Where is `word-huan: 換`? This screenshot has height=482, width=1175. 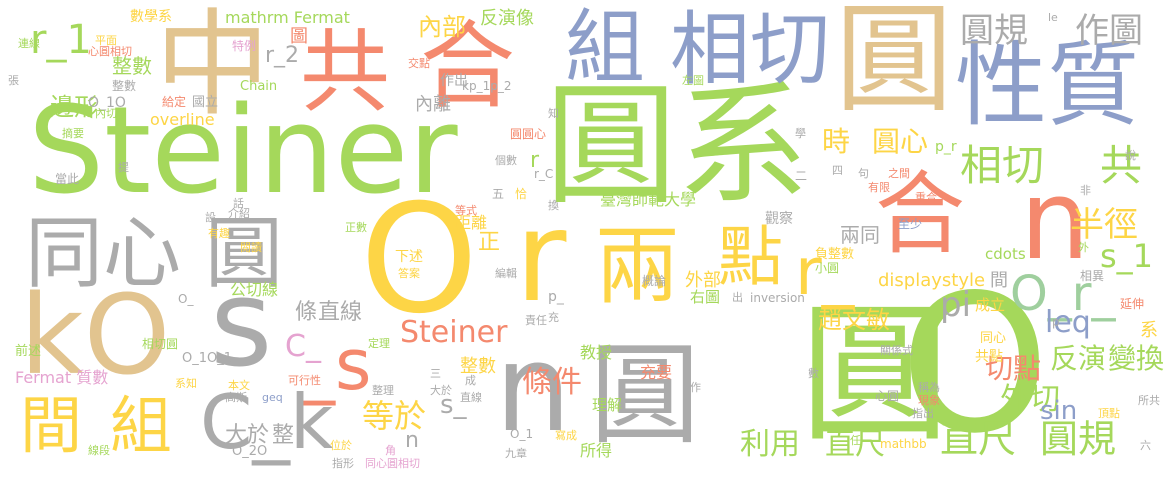
word-huan: 換 is located at coordinates (553, 205).